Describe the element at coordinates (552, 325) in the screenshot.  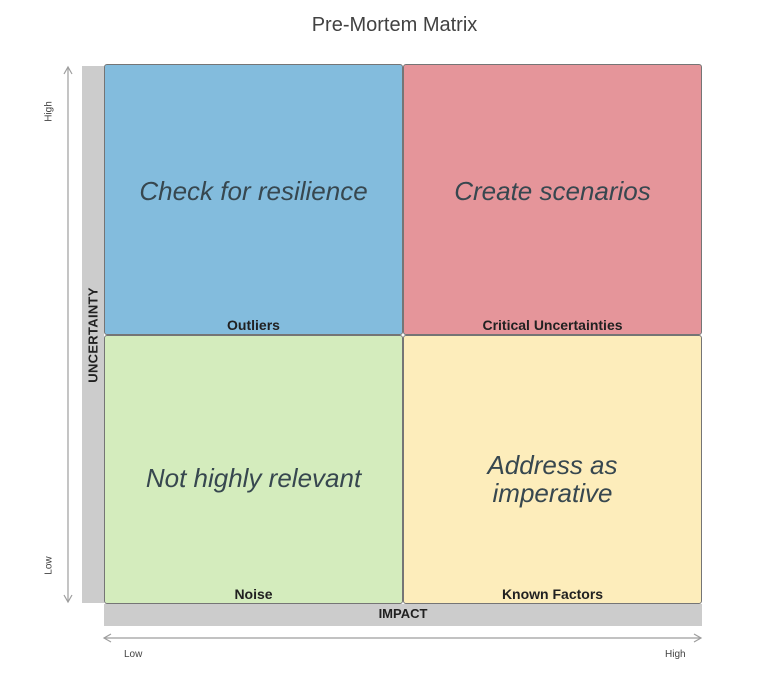
I see `quadrant-top-right-label: Critical Uncertainties` at that location.